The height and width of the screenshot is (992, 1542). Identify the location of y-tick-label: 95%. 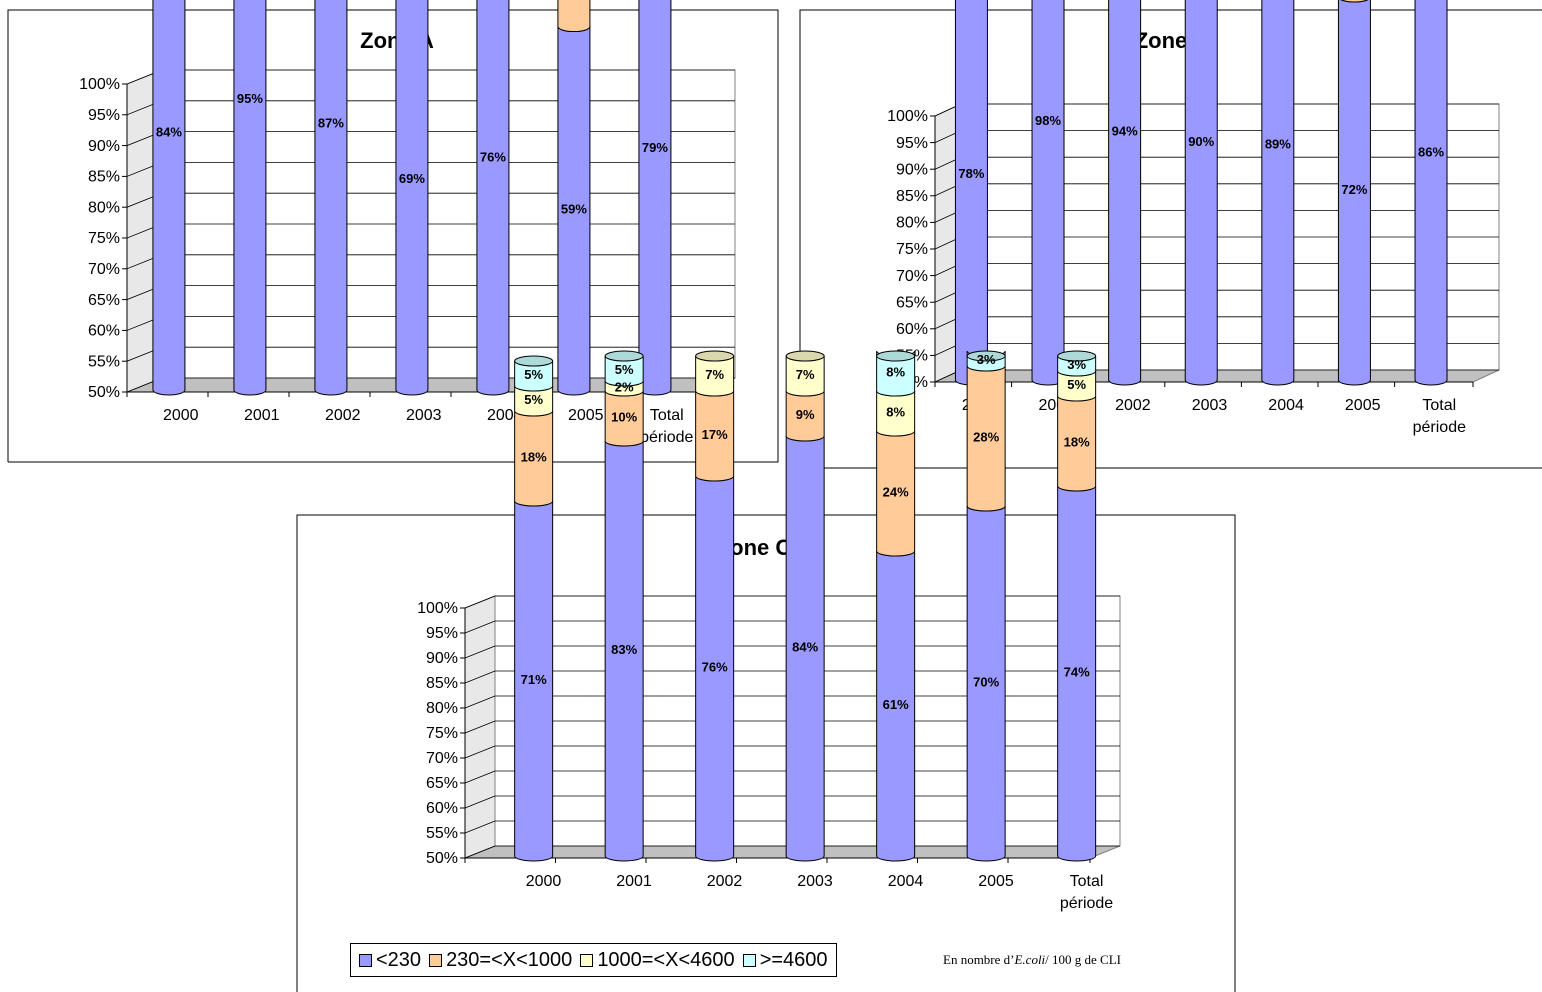
(104, 115).